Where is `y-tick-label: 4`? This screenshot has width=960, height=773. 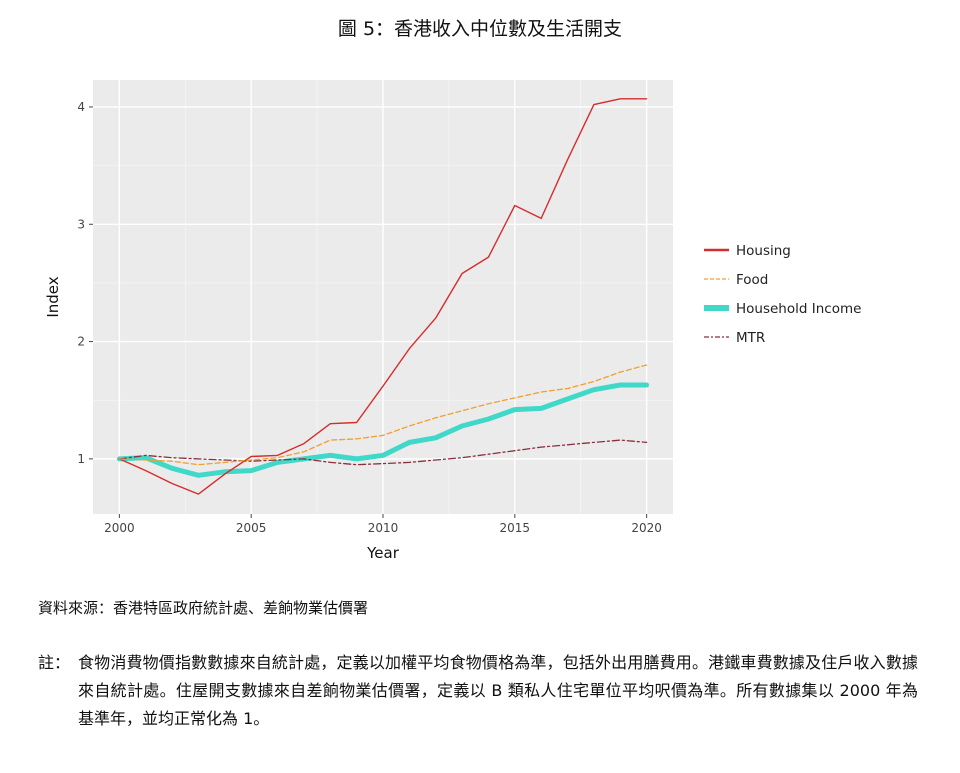 y-tick-label: 4 is located at coordinates (81, 107).